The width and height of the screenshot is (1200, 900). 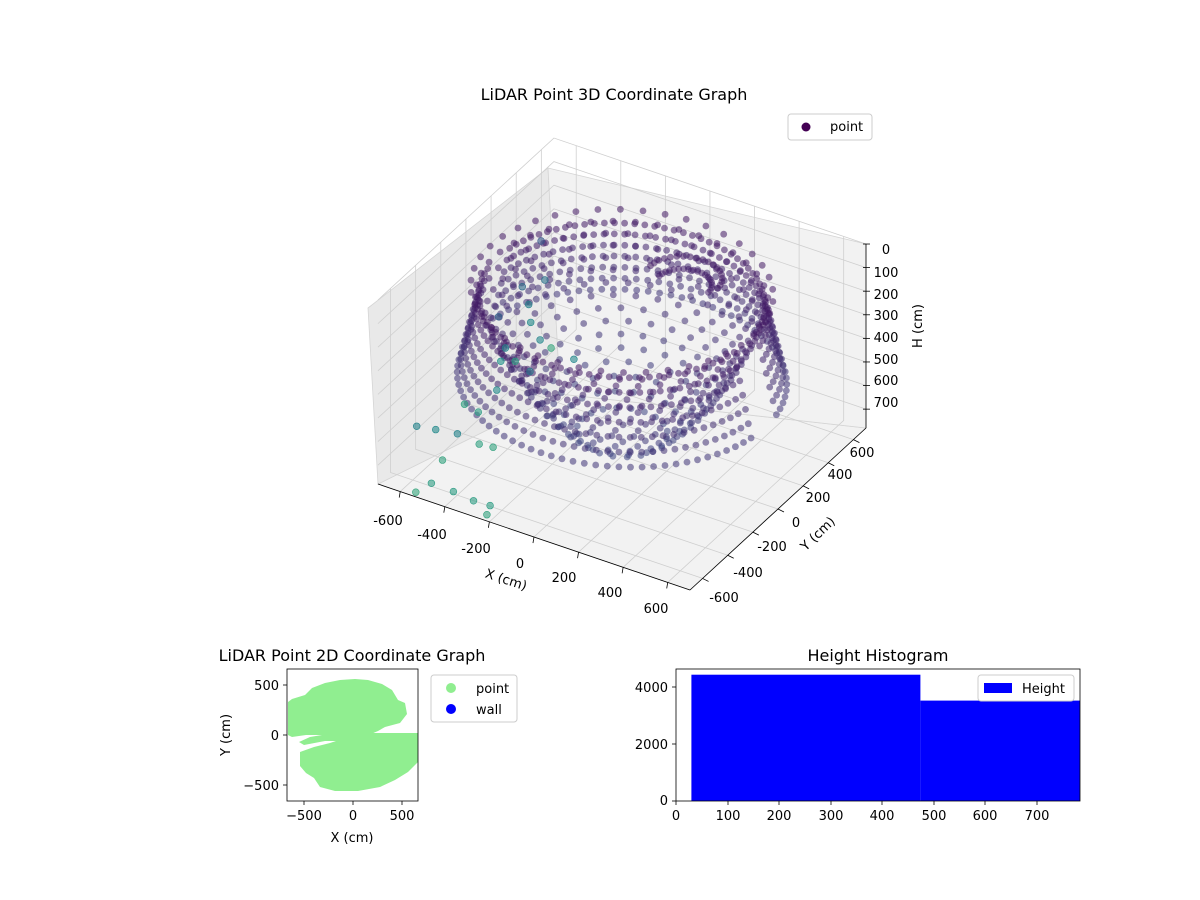 What do you see at coordinates (756, 533) in the screenshot?
I see `y-tick-mark` at bounding box center [756, 533].